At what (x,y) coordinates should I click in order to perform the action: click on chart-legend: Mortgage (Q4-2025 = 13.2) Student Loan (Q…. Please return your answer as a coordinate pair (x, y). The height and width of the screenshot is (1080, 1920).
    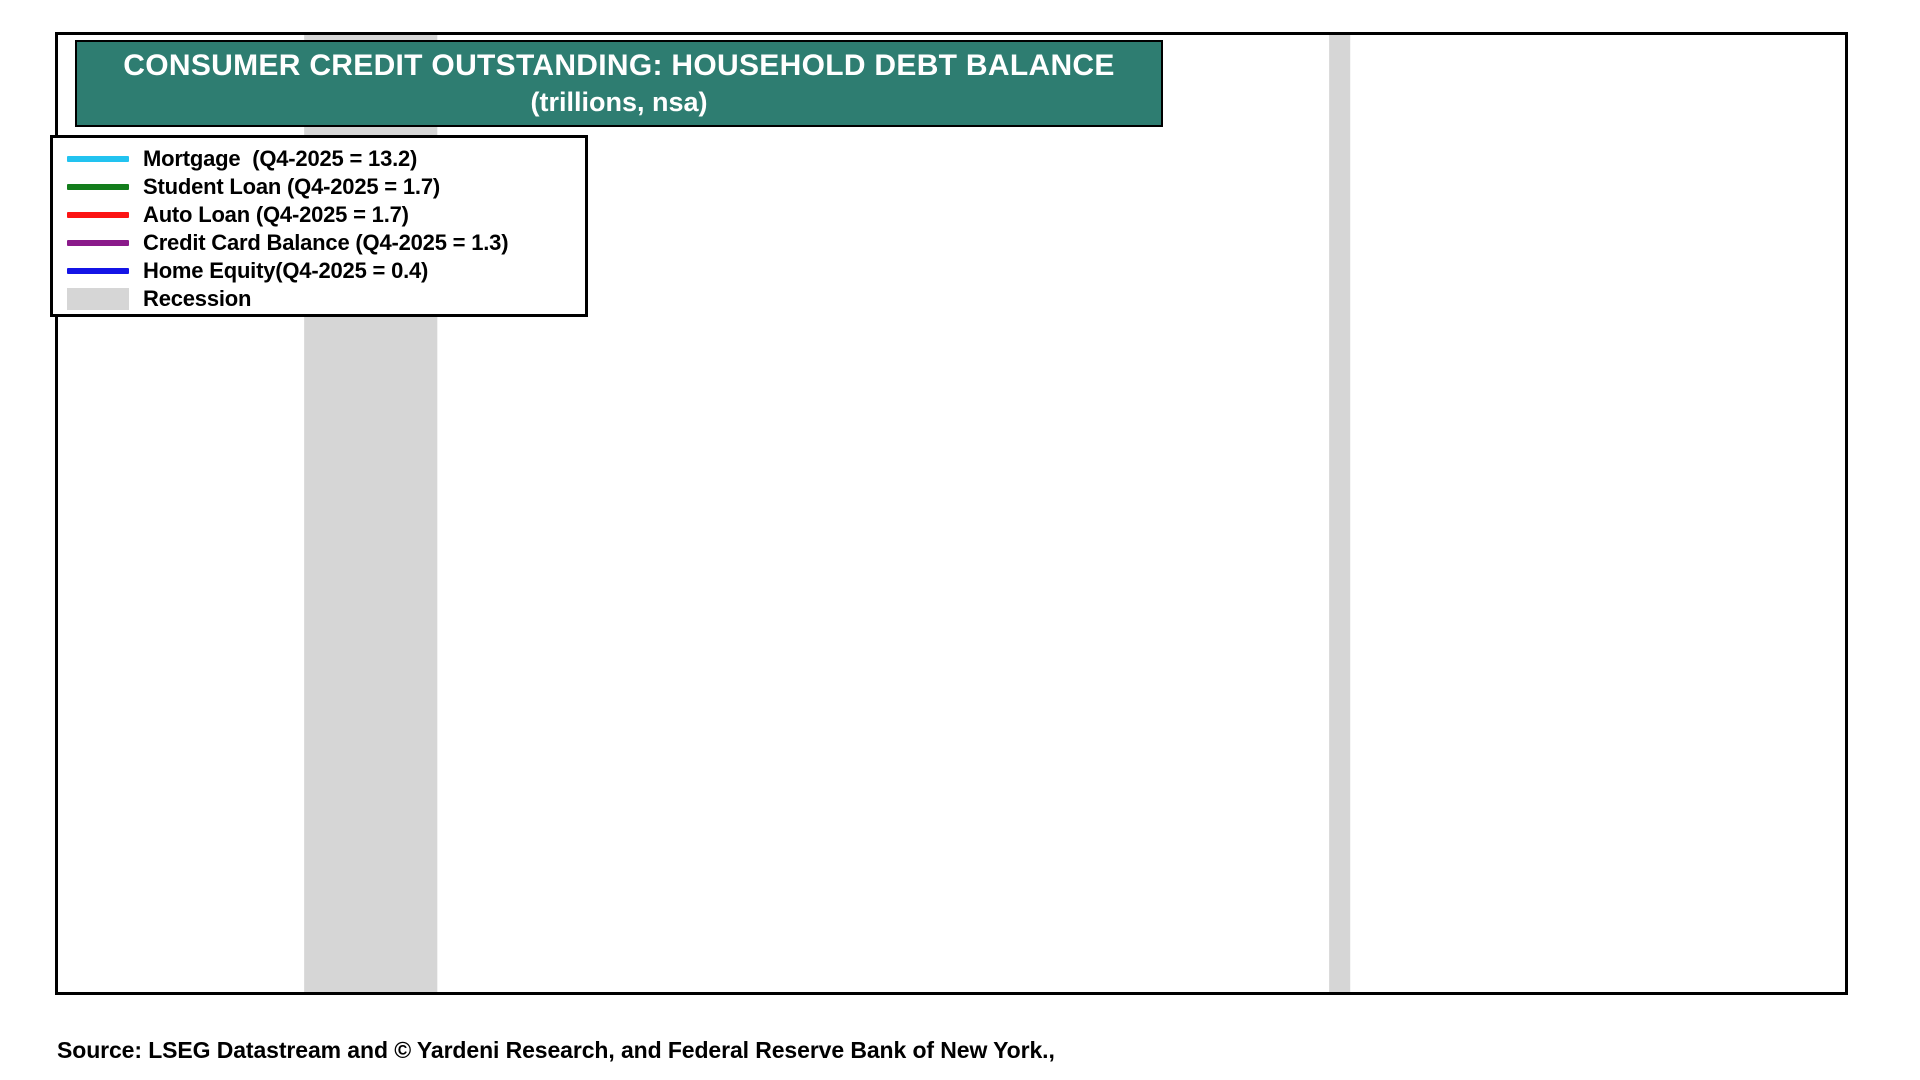
    Looking at the image, I should click on (319, 226).